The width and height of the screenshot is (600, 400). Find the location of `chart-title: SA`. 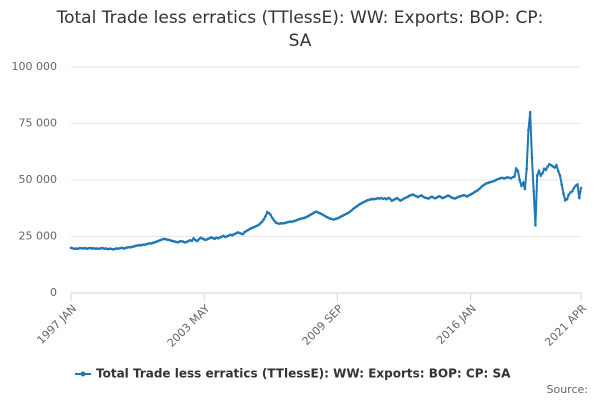

chart-title: SA is located at coordinates (300, 41).